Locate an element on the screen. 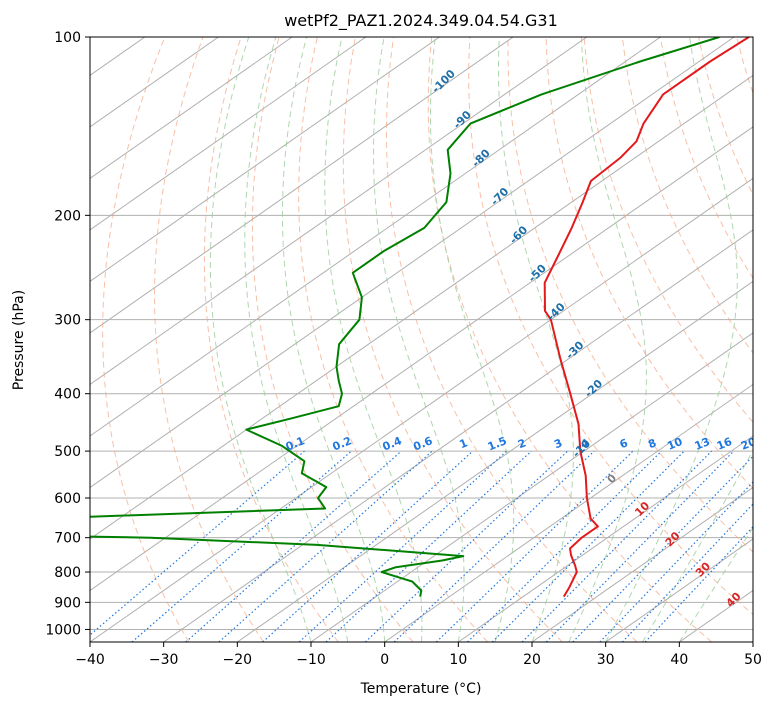  x-axis-label: Temperature (°C) is located at coordinates (421, 689).